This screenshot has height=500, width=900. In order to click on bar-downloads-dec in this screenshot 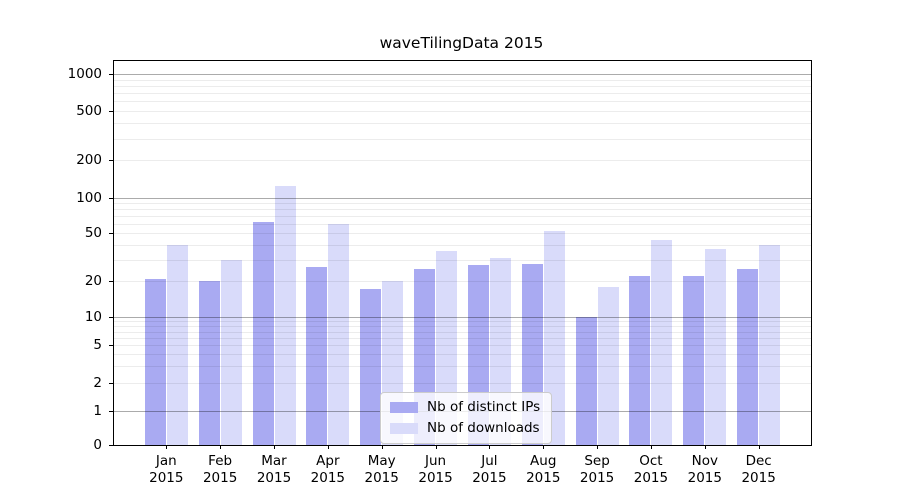, I will do `click(770, 345)`.